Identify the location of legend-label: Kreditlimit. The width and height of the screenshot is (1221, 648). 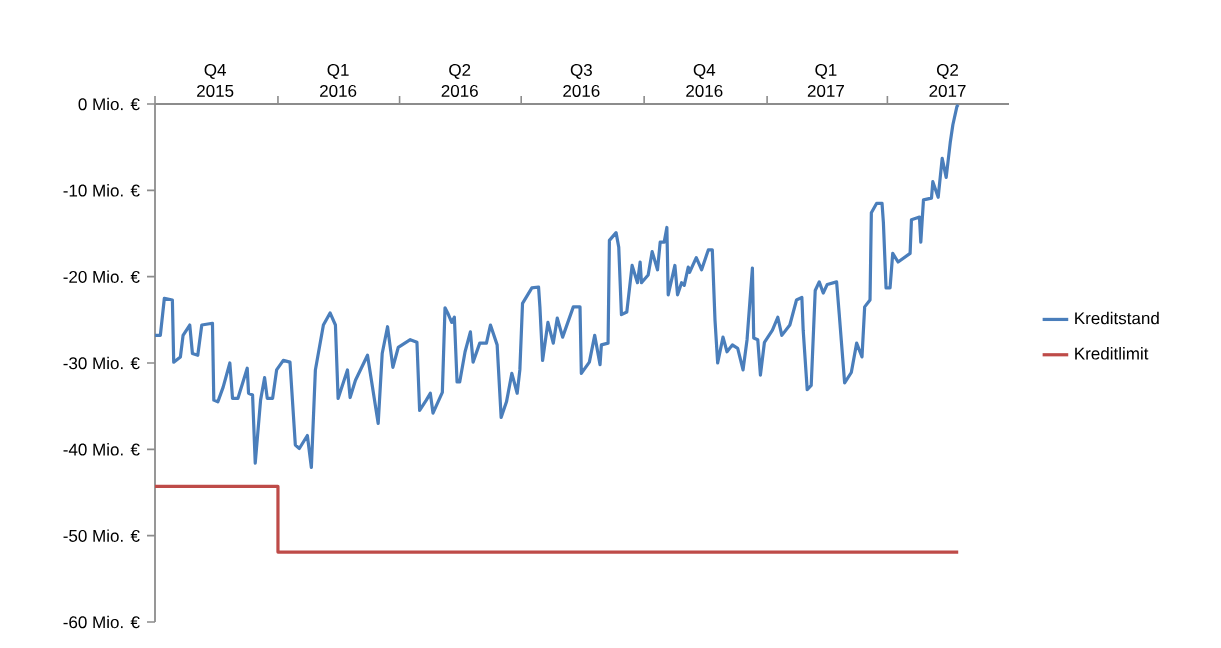
(1112, 353).